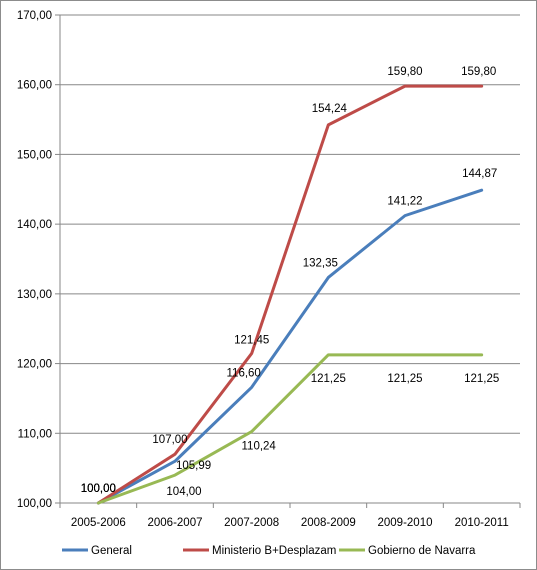 The height and width of the screenshot is (570, 537). Describe the element at coordinates (98, 523) in the screenshot. I see `x-tick-label: 2005-2006` at that location.